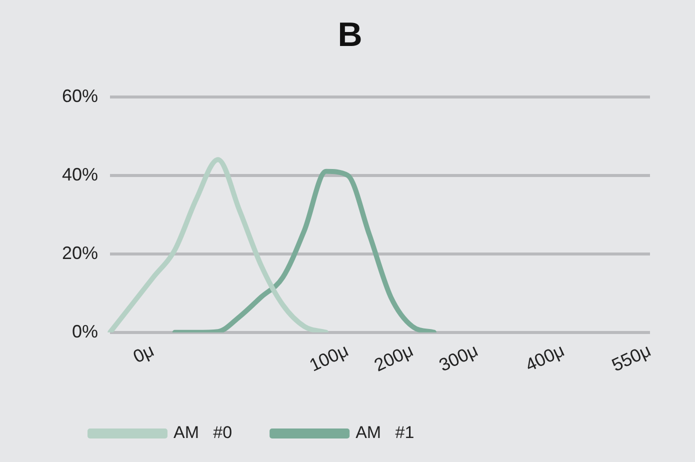 The image size is (695, 462). What do you see at coordinates (80, 96) in the screenshot?
I see `y-tick-label: 60%` at bounding box center [80, 96].